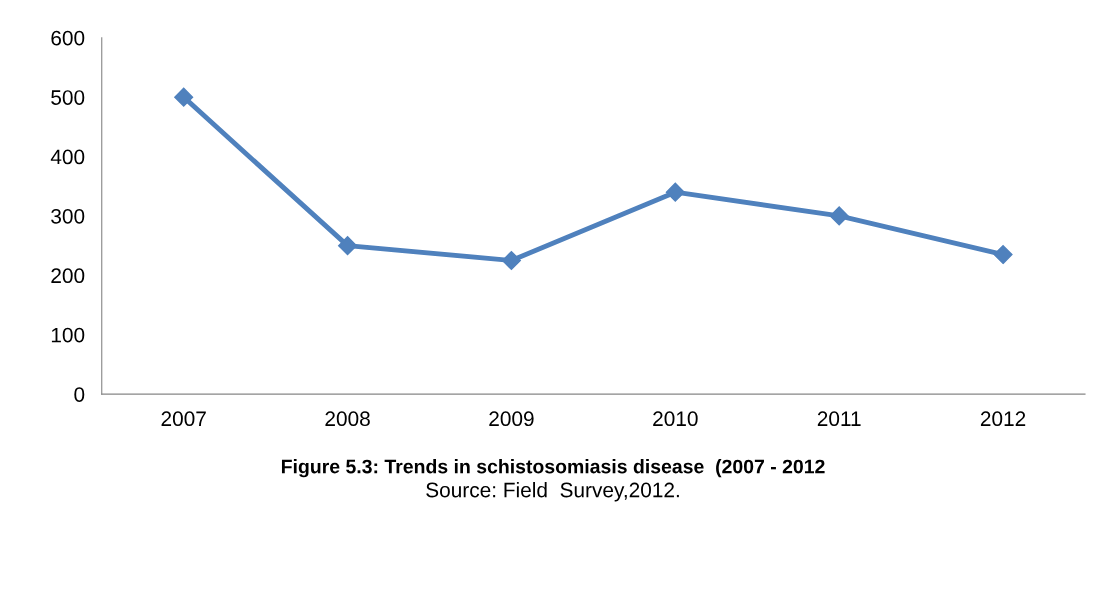 The image size is (1106, 599). What do you see at coordinates (68, 38) in the screenshot?
I see `y-tick-label: 600` at bounding box center [68, 38].